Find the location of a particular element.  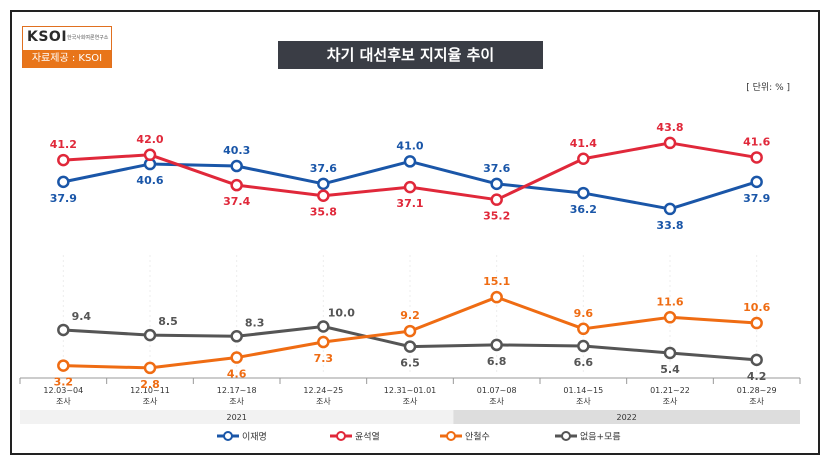

ahn-data-label: 4.6 is located at coordinates (237, 374).